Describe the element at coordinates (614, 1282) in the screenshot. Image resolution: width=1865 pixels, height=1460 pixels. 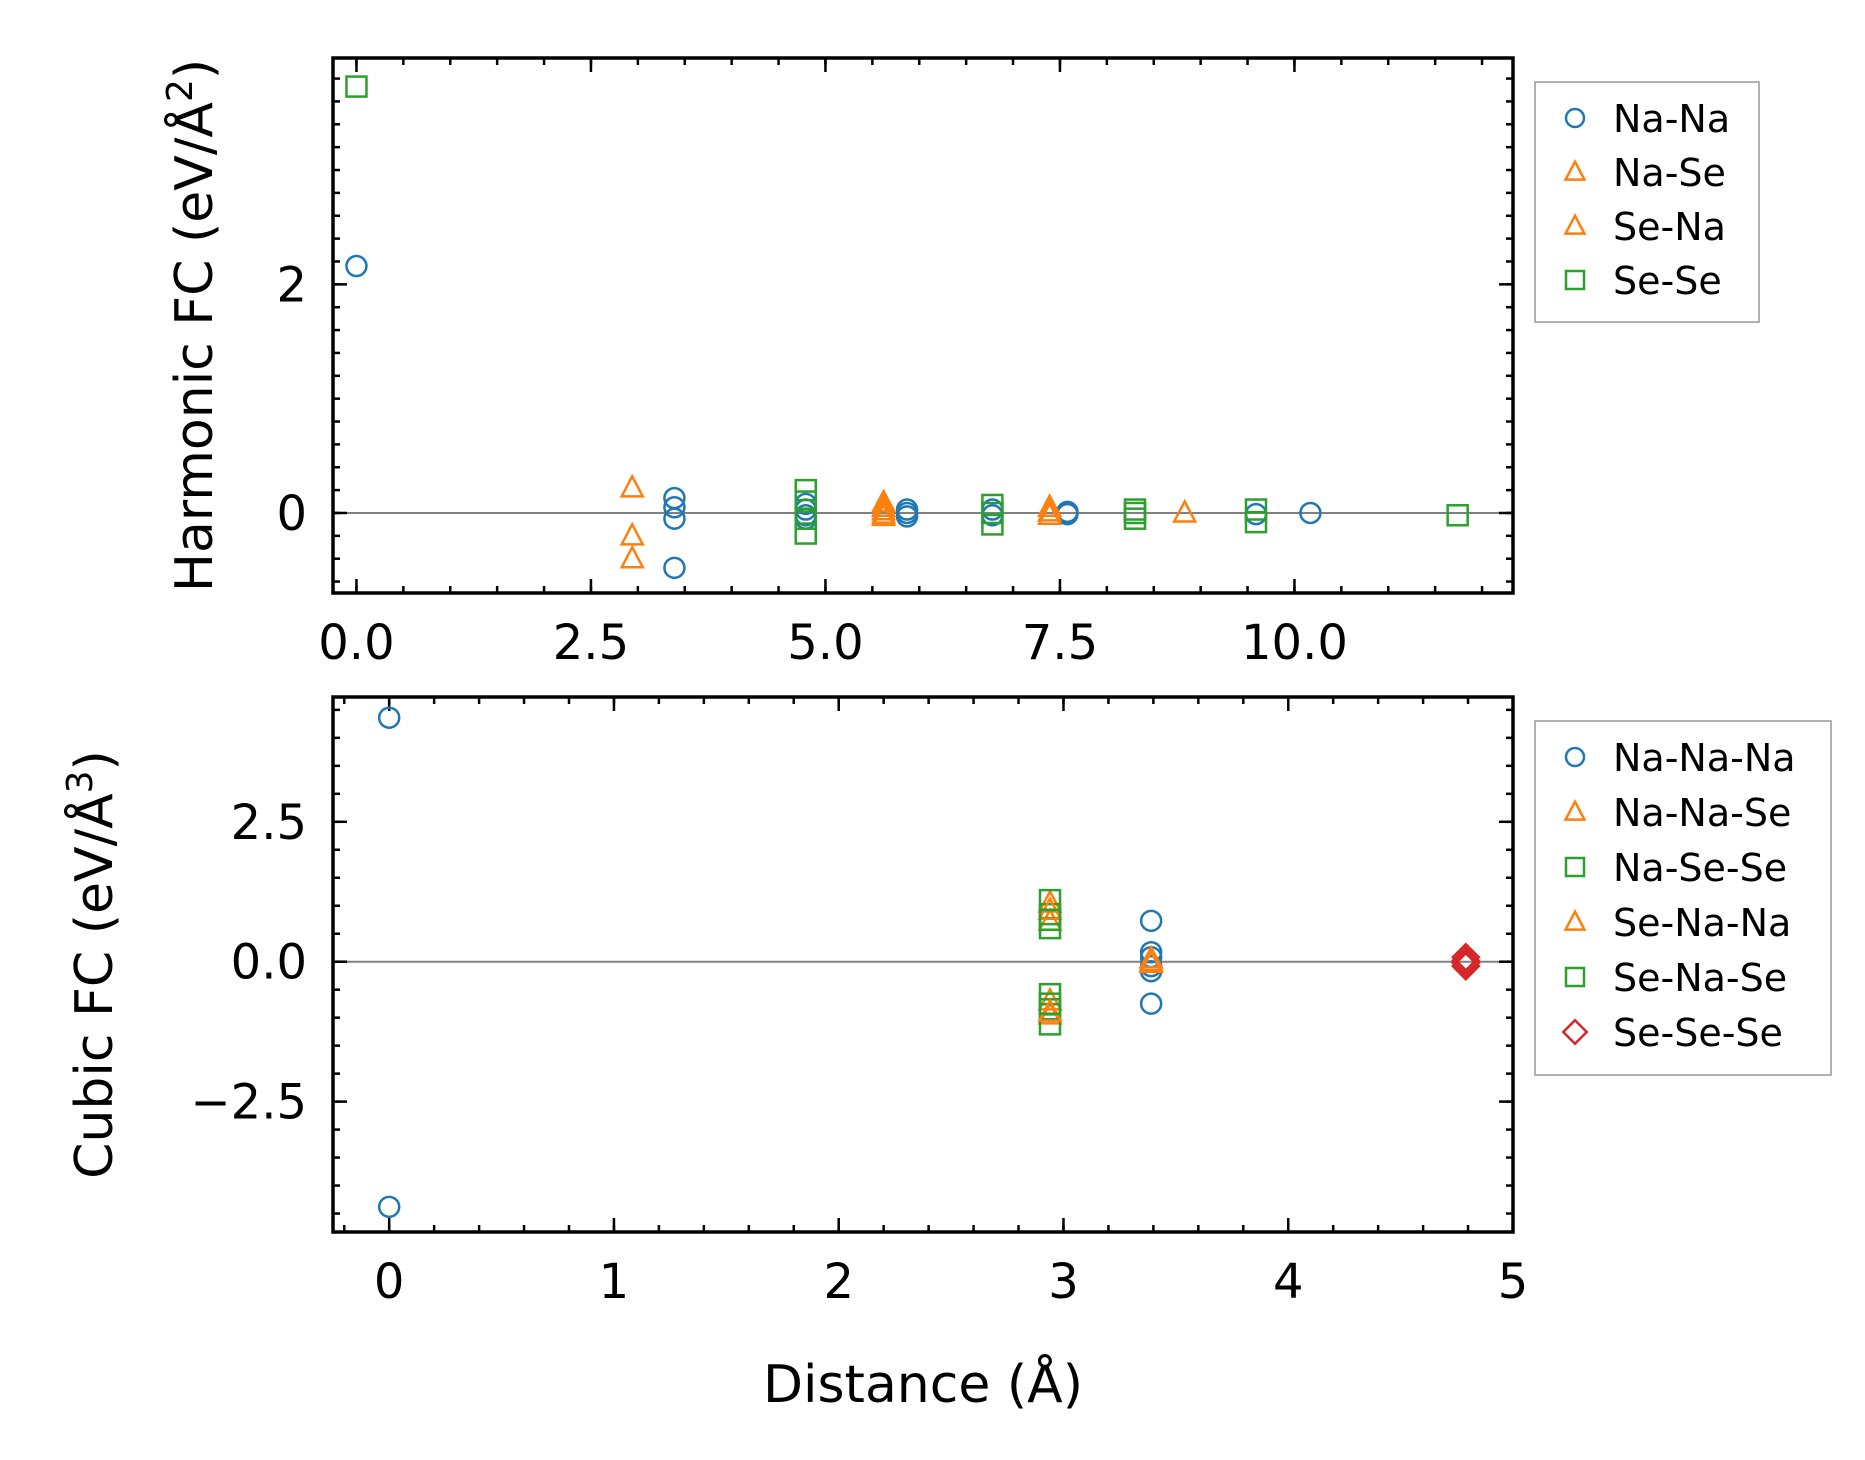
I see `x-tick-label: 1` at that location.